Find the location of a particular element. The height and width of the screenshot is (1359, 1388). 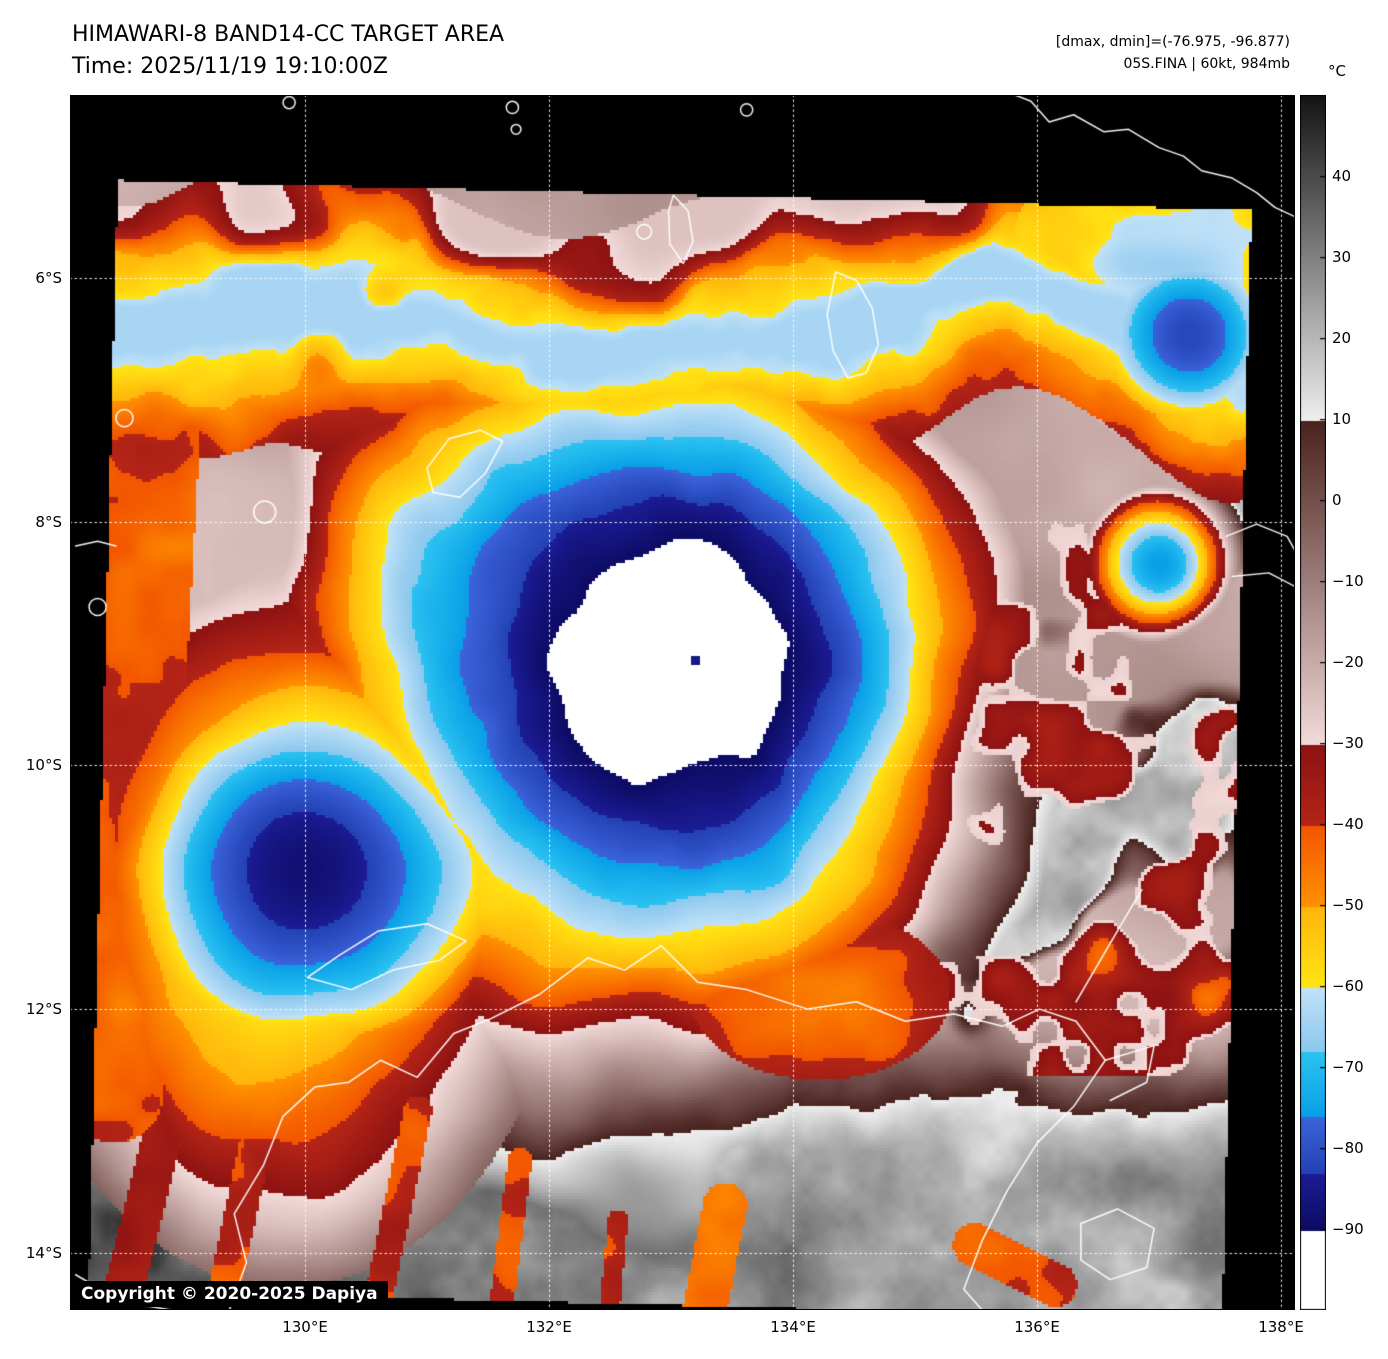

y-axis-tick-label: 12°S is located at coordinates (43, 1009).